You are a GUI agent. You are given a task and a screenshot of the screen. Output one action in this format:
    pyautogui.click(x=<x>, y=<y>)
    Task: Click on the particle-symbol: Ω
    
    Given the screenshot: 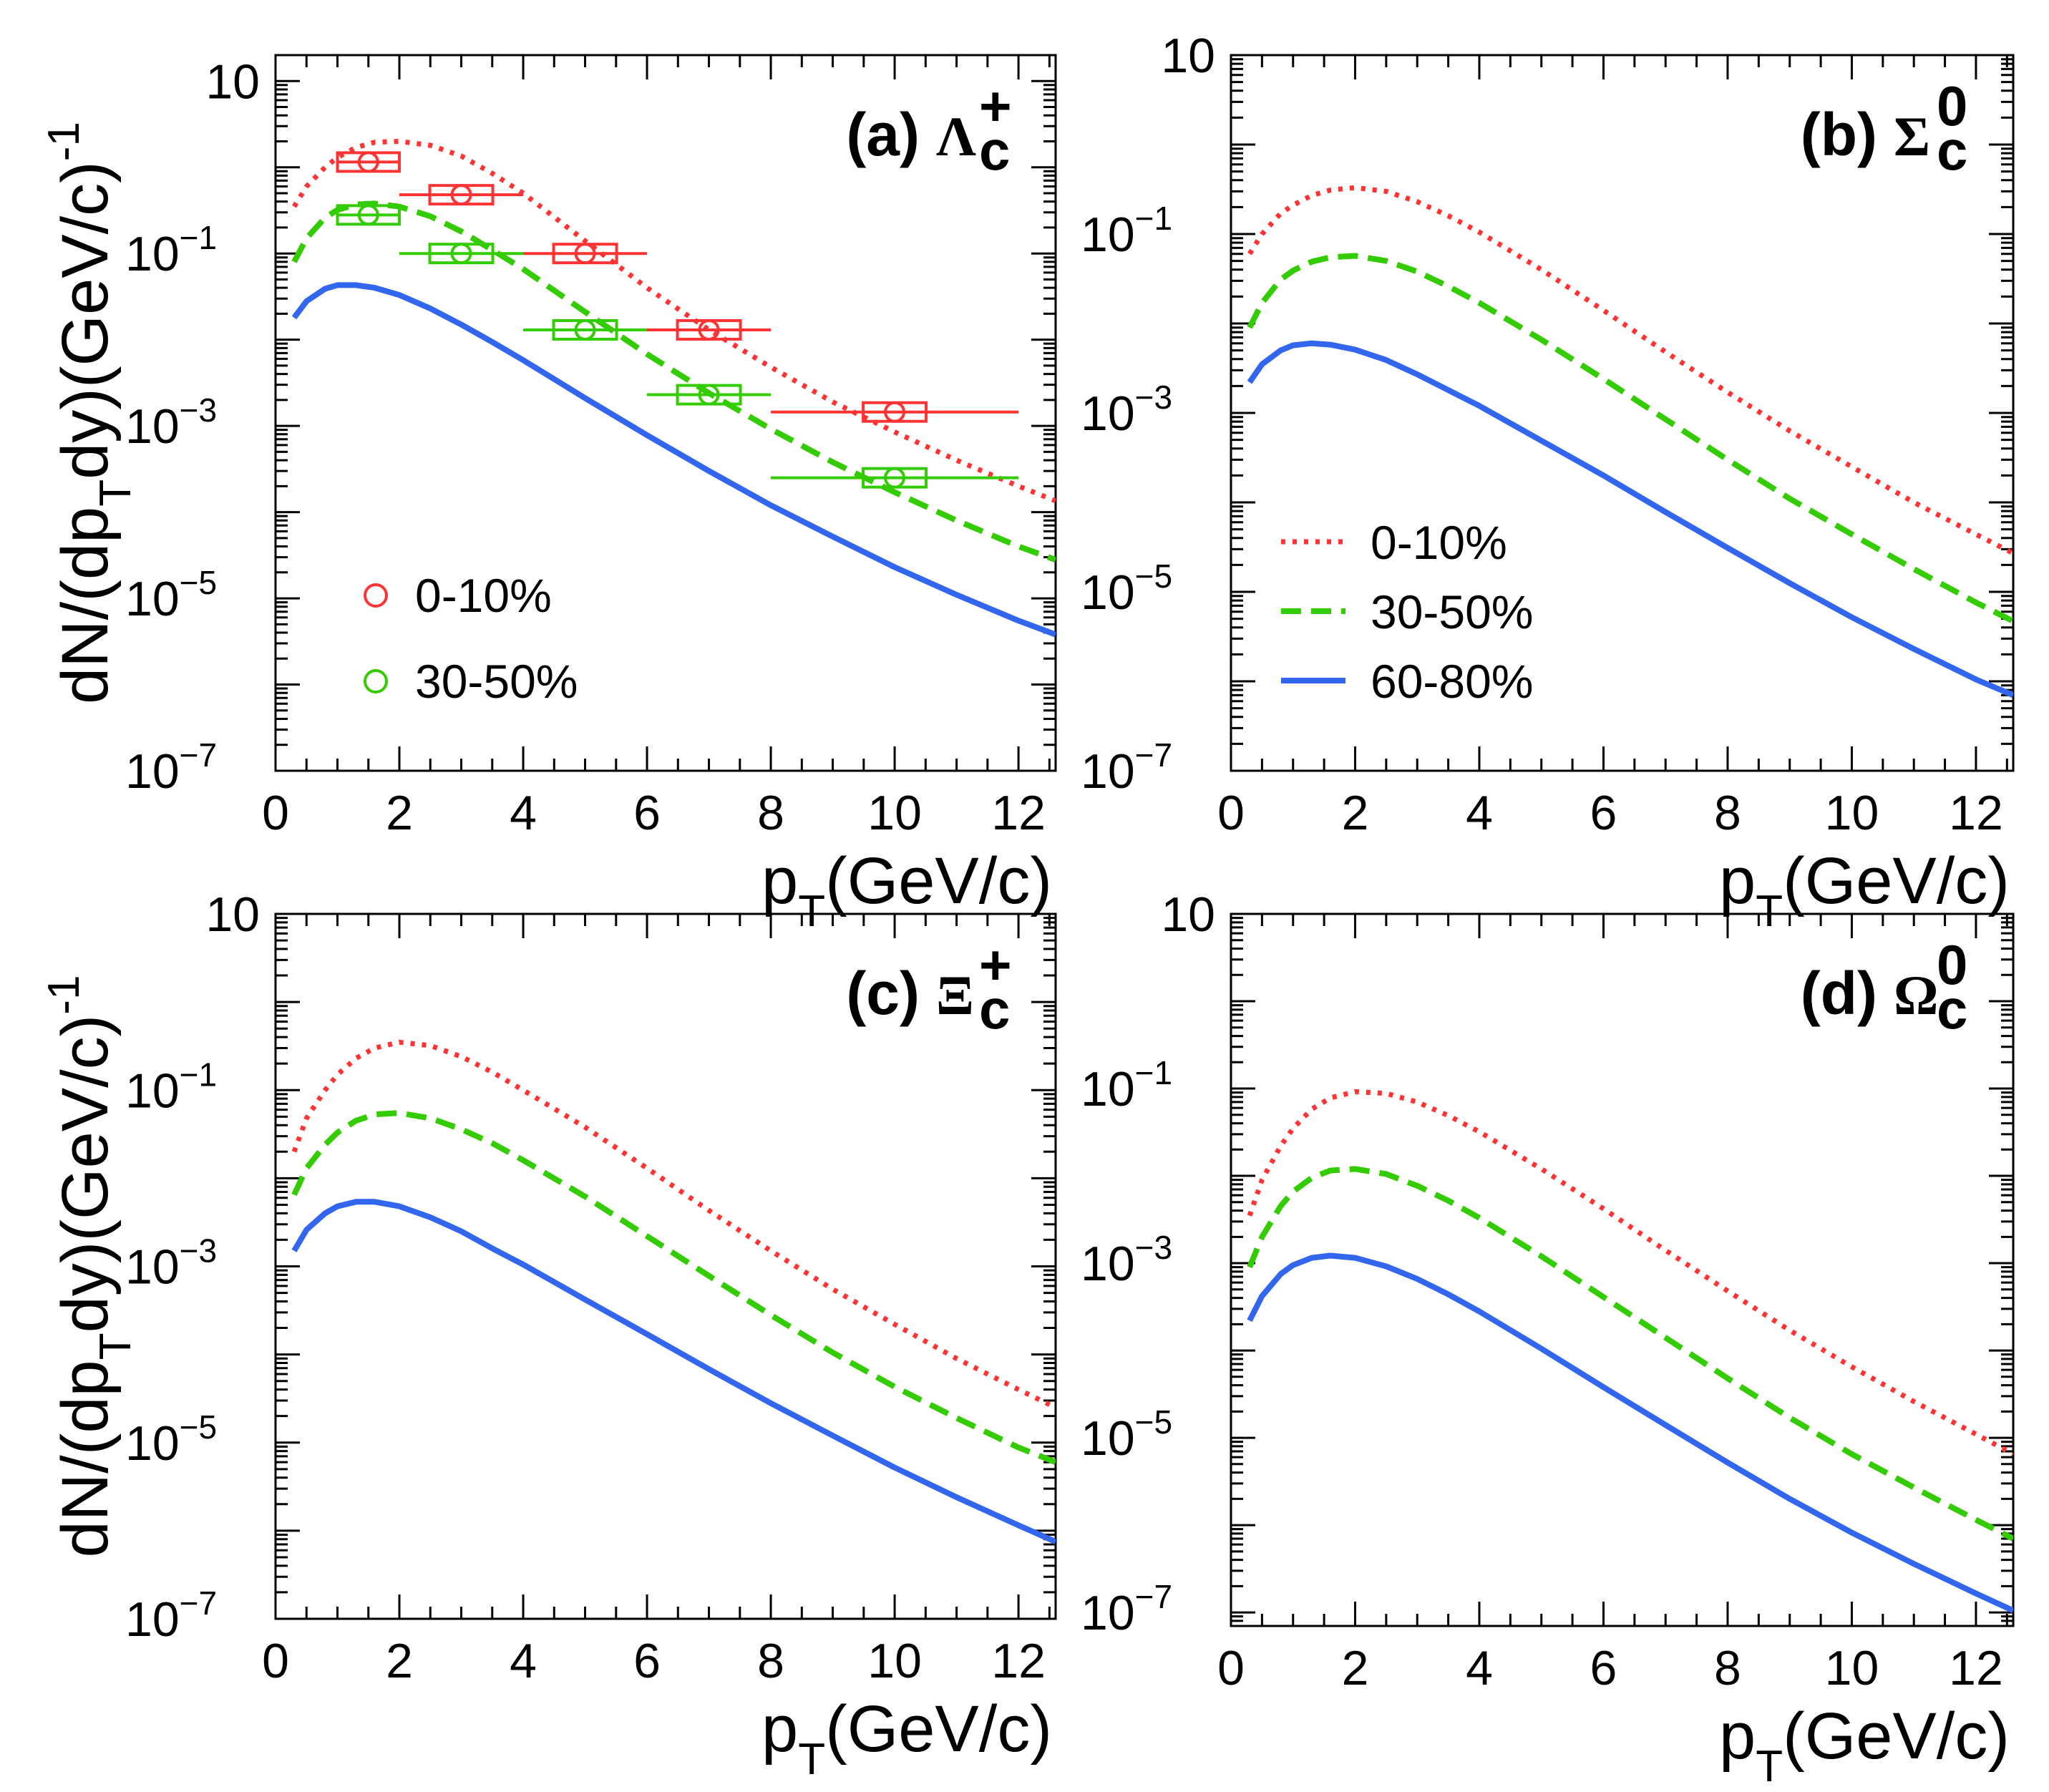 What is the action you would take?
    pyautogui.click(x=1916, y=995)
    